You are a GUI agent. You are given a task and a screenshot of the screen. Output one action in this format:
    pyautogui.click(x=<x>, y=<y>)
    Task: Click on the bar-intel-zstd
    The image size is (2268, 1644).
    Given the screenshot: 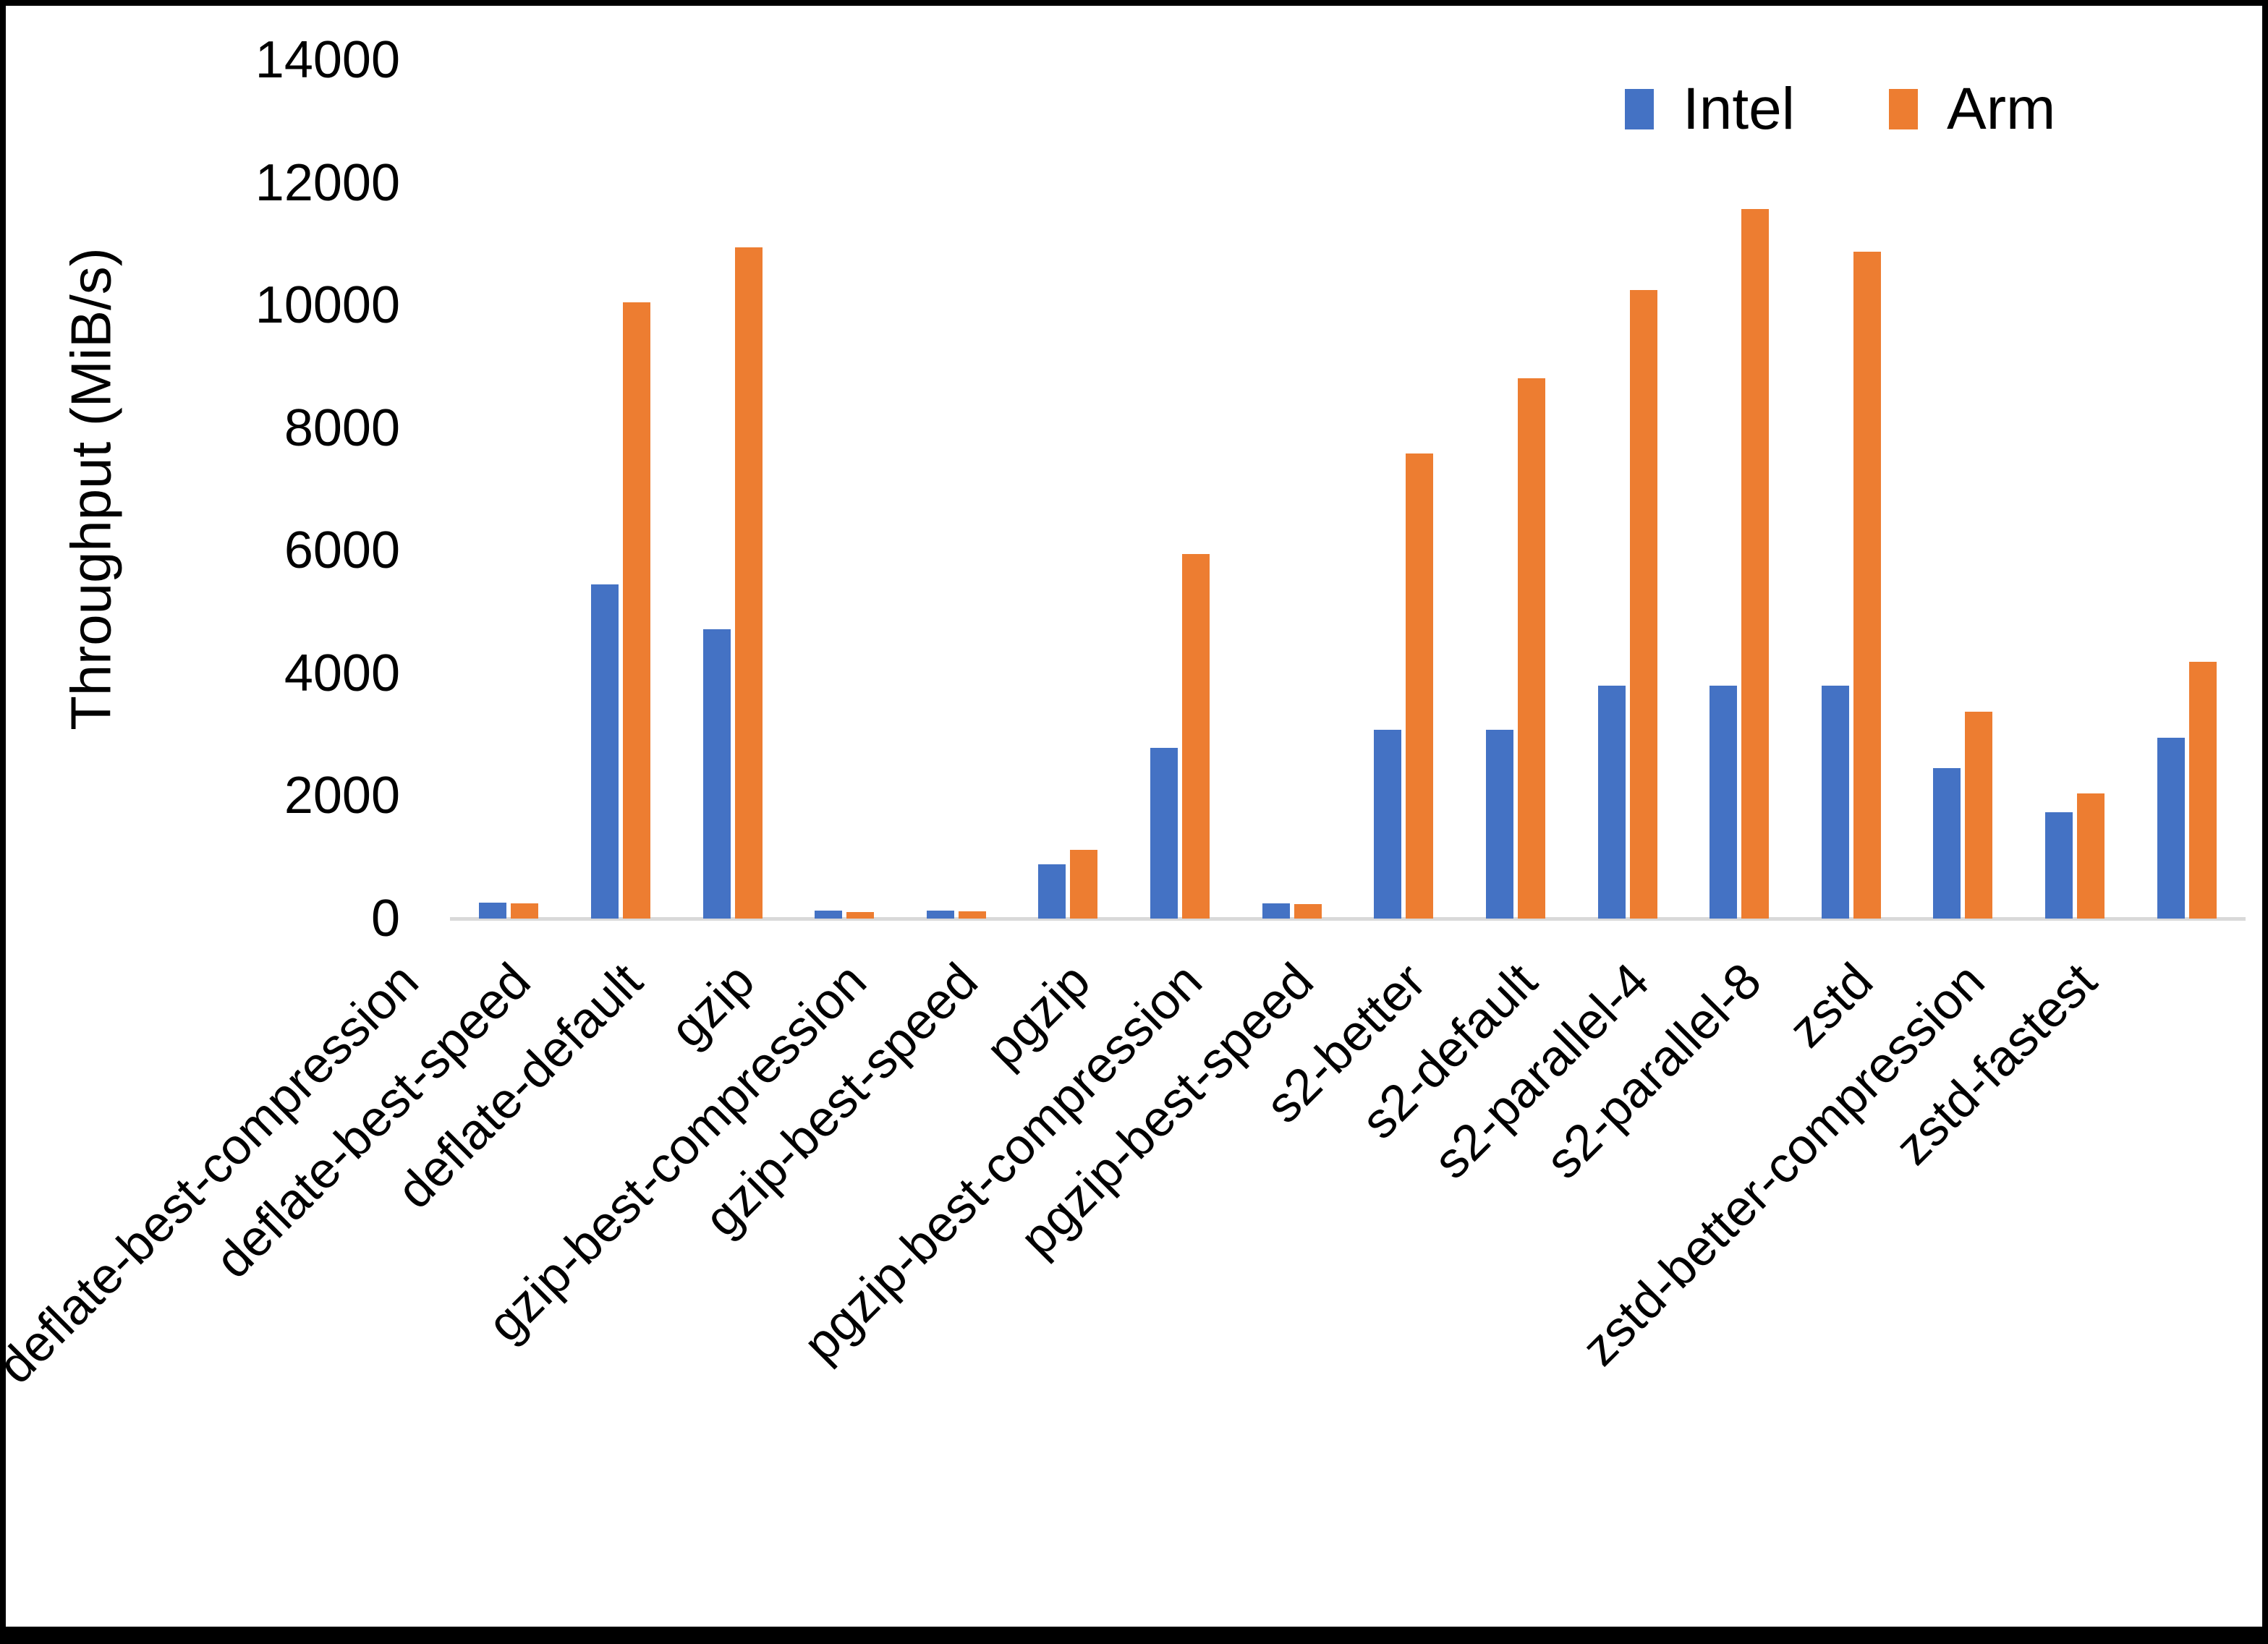 What is the action you would take?
    pyautogui.click(x=1947, y=843)
    